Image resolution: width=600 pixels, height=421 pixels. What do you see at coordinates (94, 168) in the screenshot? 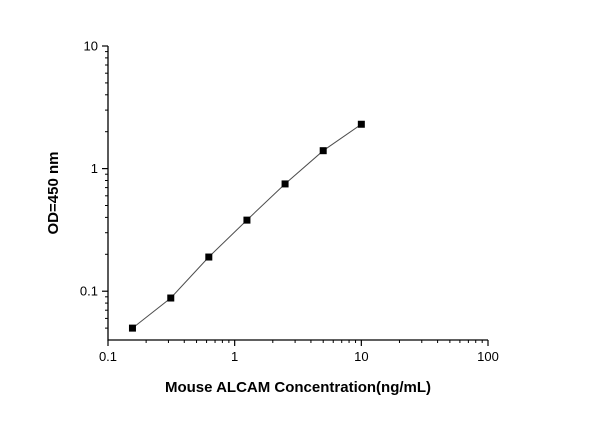
I see `y-tick-label: 1` at bounding box center [94, 168].